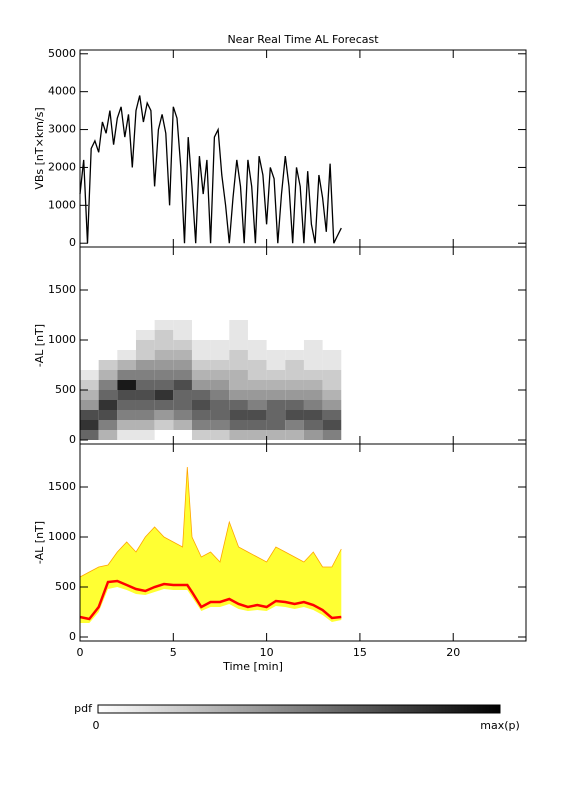 This screenshot has width=576, height=792. Describe the element at coordinates (80, 652) in the screenshot. I see `x-tick-label: 0` at that location.